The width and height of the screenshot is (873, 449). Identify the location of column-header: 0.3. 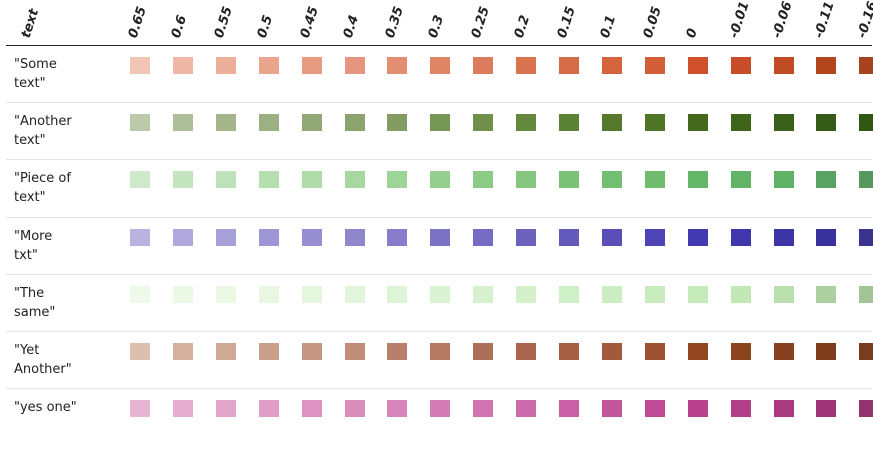
(440, 22).